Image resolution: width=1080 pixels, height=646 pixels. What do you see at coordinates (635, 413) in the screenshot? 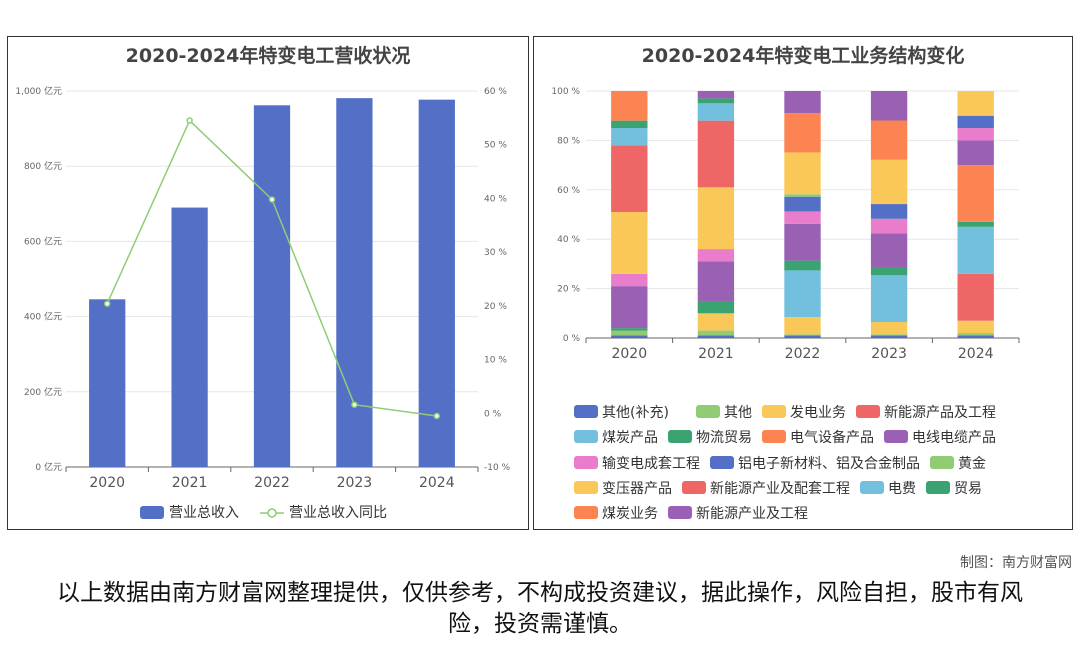
I see `legend-label: 其他(补充)` at bounding box center [635, 413].